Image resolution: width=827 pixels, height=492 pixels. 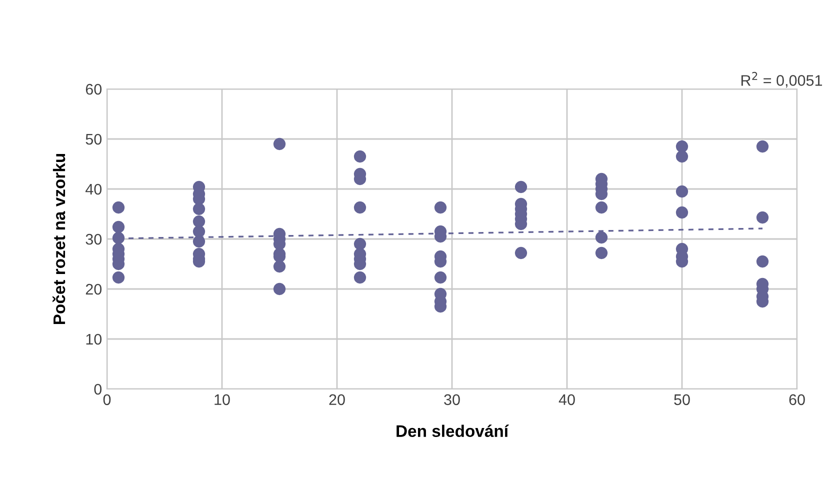 I want to click on x-axis-title: Den sledování, so click(x=452, y=431).